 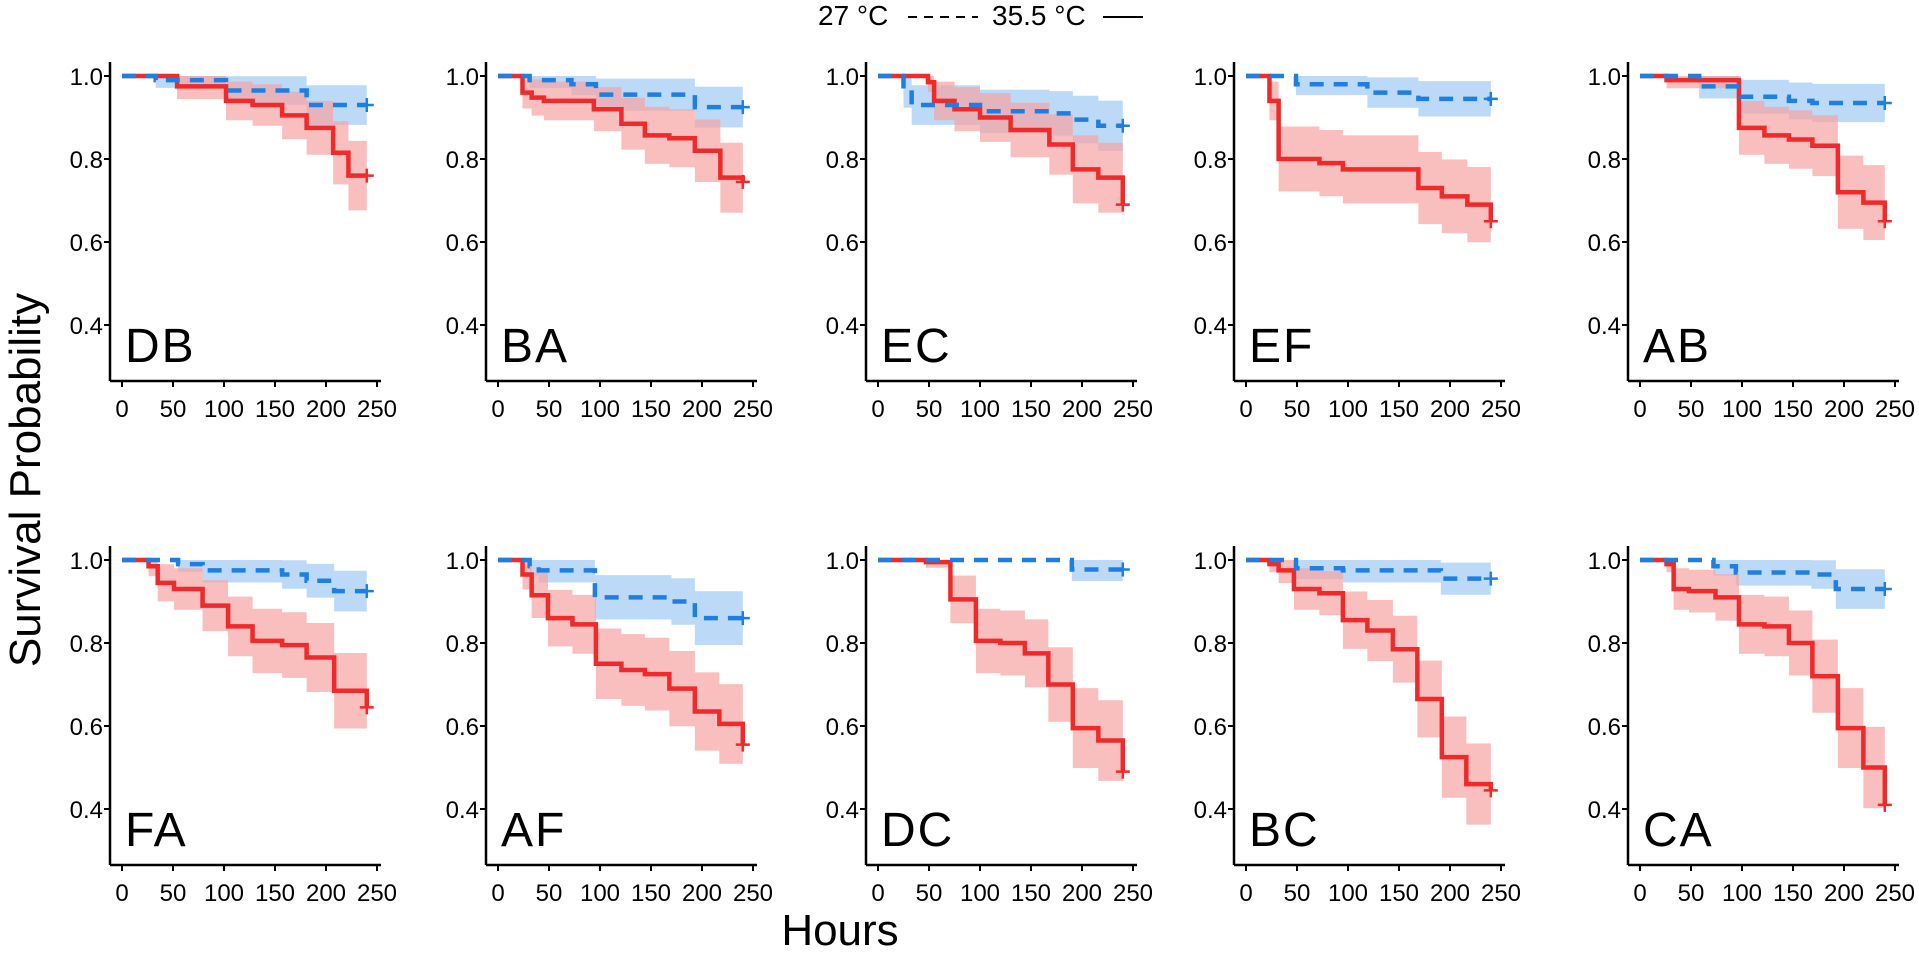 What do you see at coordinates (25, 480) in the screenshot?
I see `y-axis-title: Survival Probability` at bounding box center [25, 480].